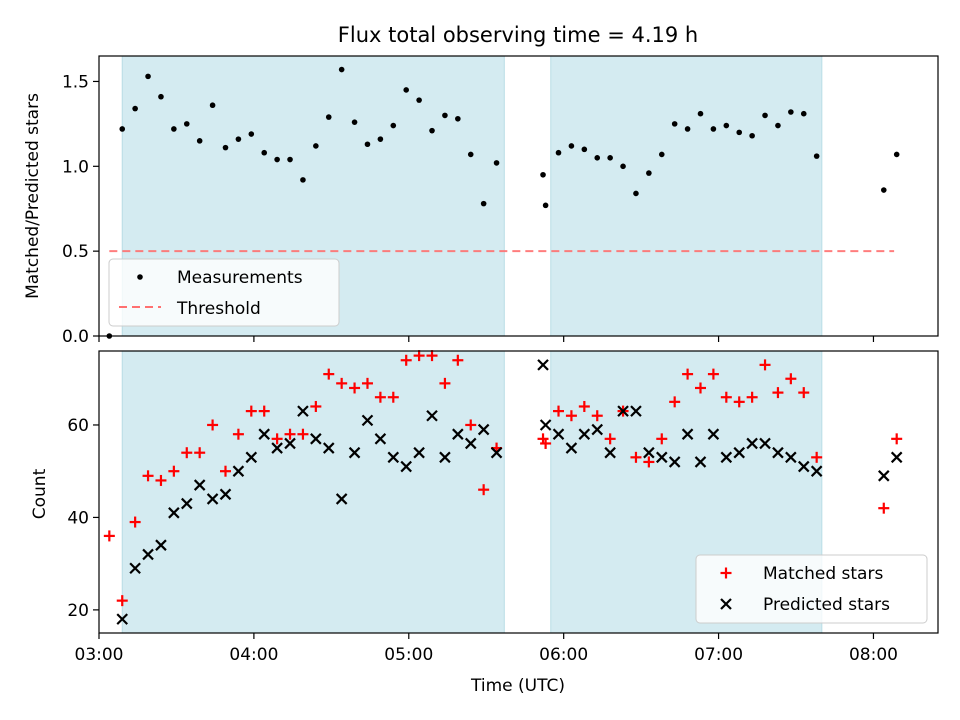  Describe the element at coordinates (78, 611) in the screenshot. I see `count-y-tick-label: 20` at that location.